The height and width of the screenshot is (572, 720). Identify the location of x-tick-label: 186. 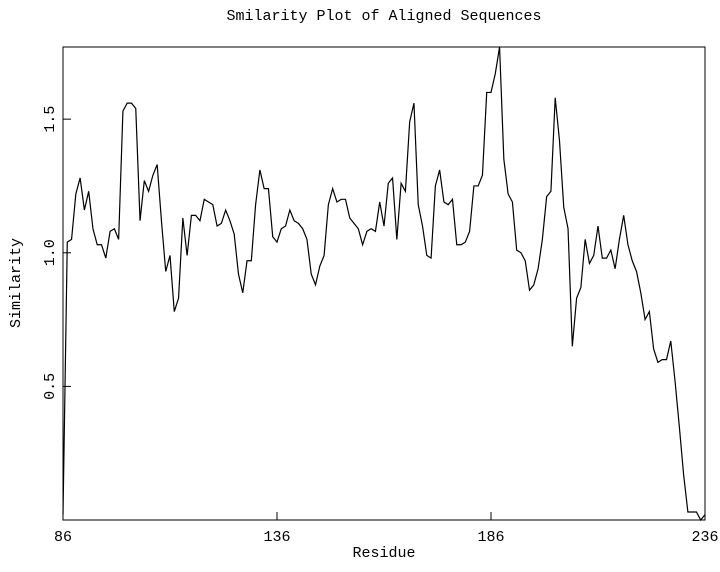
(490, 537).